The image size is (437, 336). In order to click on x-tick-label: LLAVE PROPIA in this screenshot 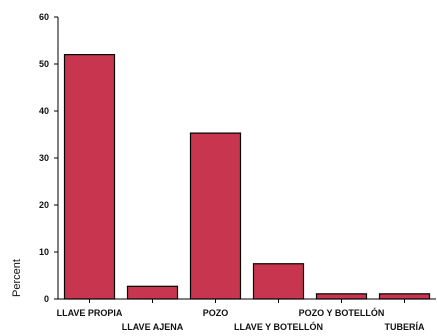, I will do `click(90, 313)`.